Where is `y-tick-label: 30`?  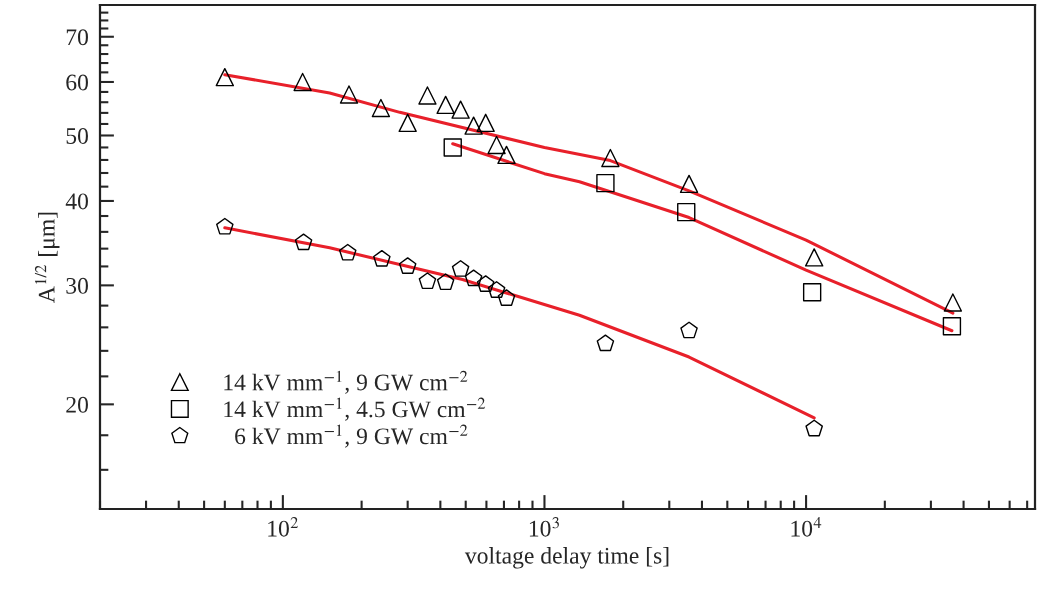 y-tick-label: 30 is located at coordinates (77, 285).